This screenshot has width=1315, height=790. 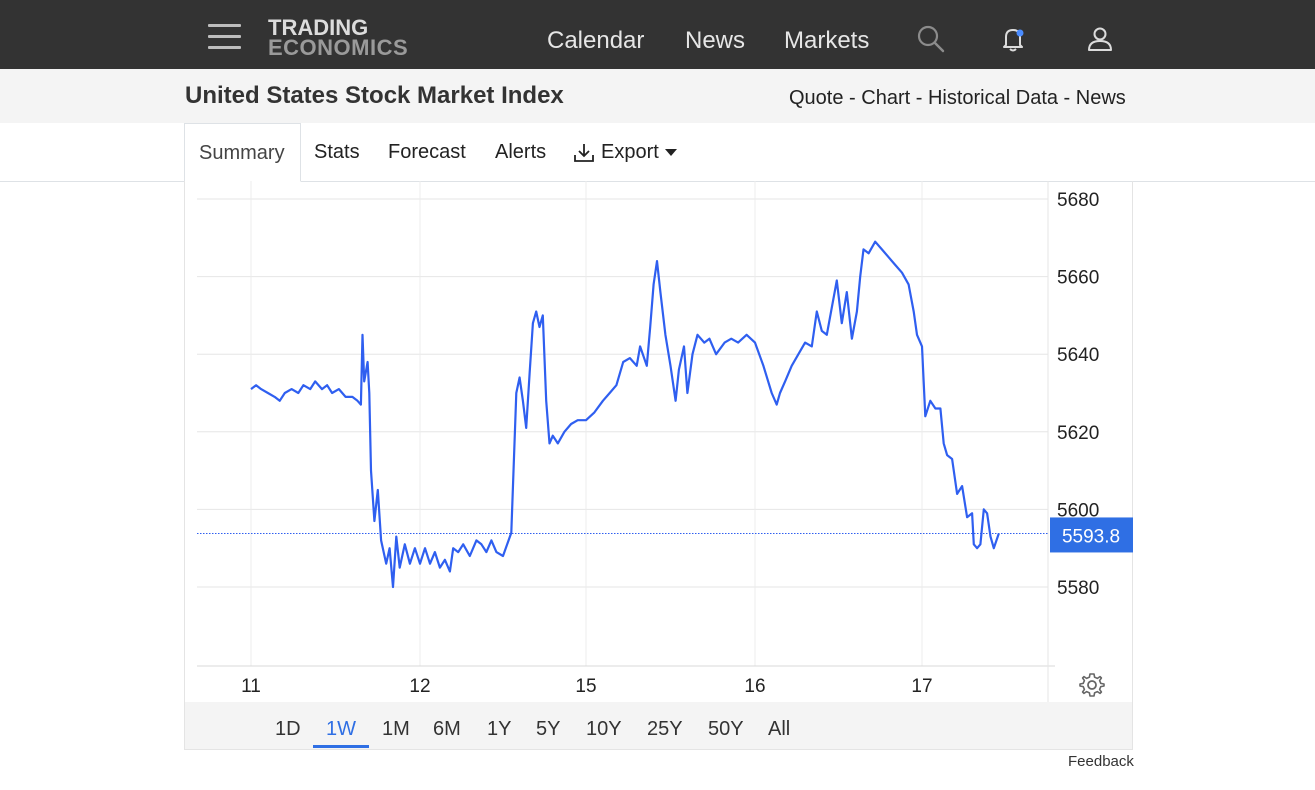 What do you see at coordinates (224, 37) in the screenshot?
I see `menu-icon` at bounding box center [224, 37].